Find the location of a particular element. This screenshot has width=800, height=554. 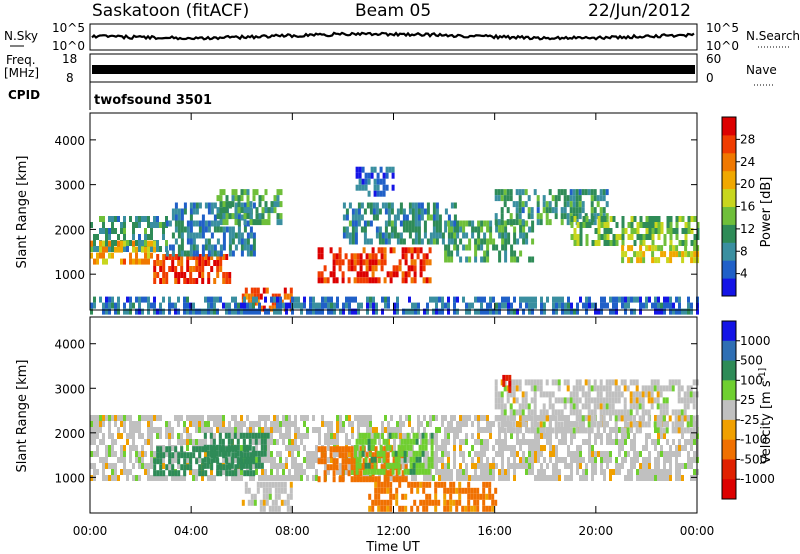

velocity-x-tick-label: 04:00 is located at coordinates (191, 531).